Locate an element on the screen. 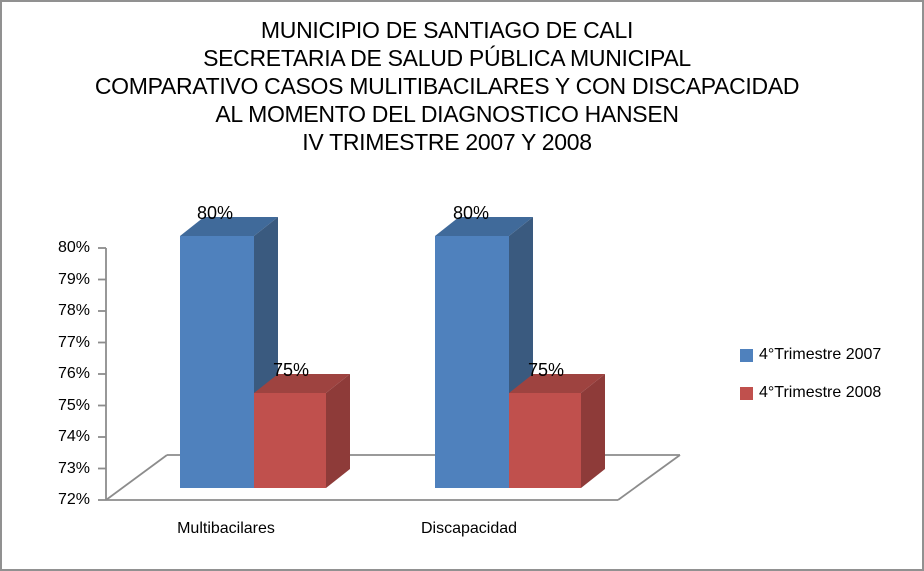  y-tick-label: 78% is located at coordinates (73, 310).